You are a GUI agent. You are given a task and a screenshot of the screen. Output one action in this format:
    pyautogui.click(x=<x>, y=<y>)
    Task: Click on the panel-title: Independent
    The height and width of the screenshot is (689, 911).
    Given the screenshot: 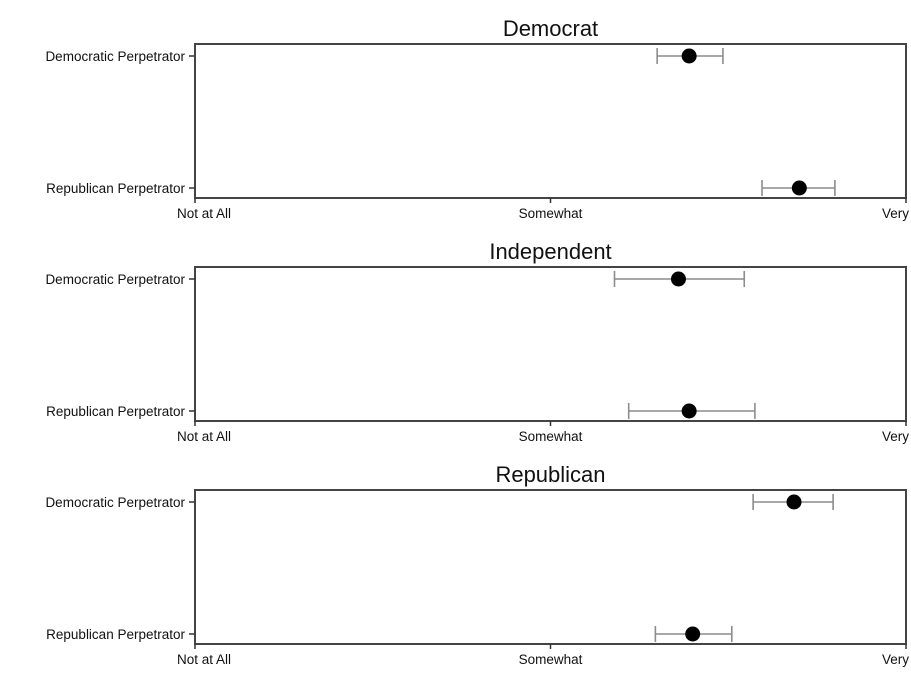 What is the action you would take?
    pyautogui.click(x=550, y=251)
    